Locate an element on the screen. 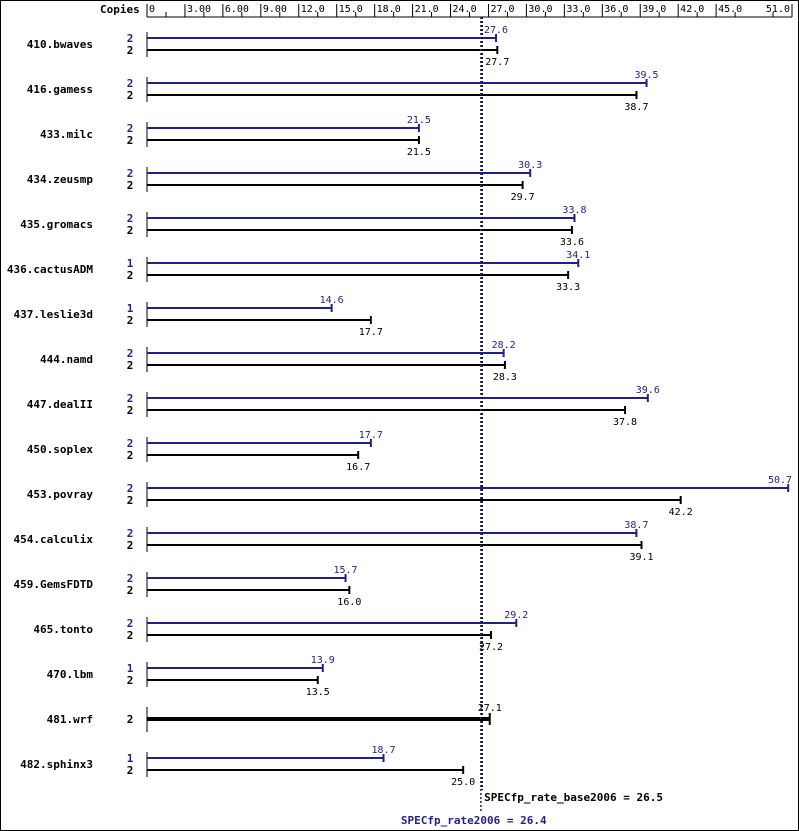 This screenshot has height=831, width=799. x-tick-label: 9.00 is located at coordinates (275, 9).